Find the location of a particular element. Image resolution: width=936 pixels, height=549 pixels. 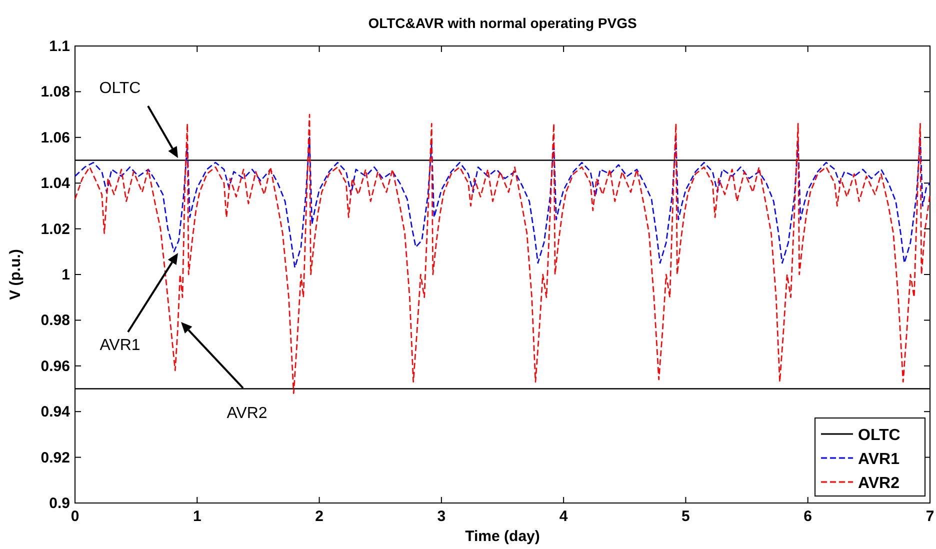

x-axis-title: Time (day) is located at coordinates (502, 536).